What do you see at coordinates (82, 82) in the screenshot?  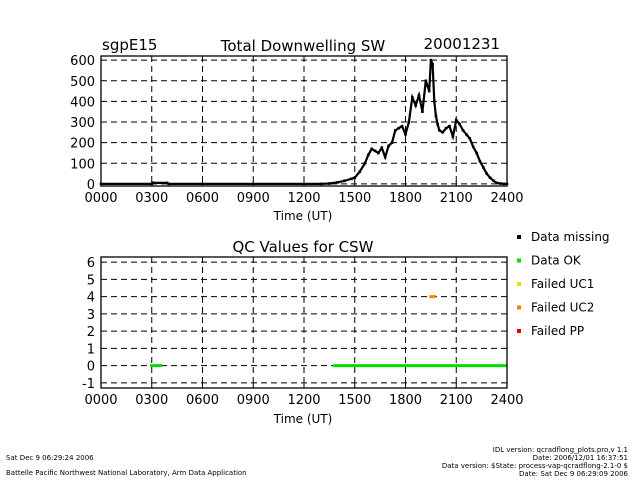 I see `y-tick-label: 500` at bounding box center [82, 82].